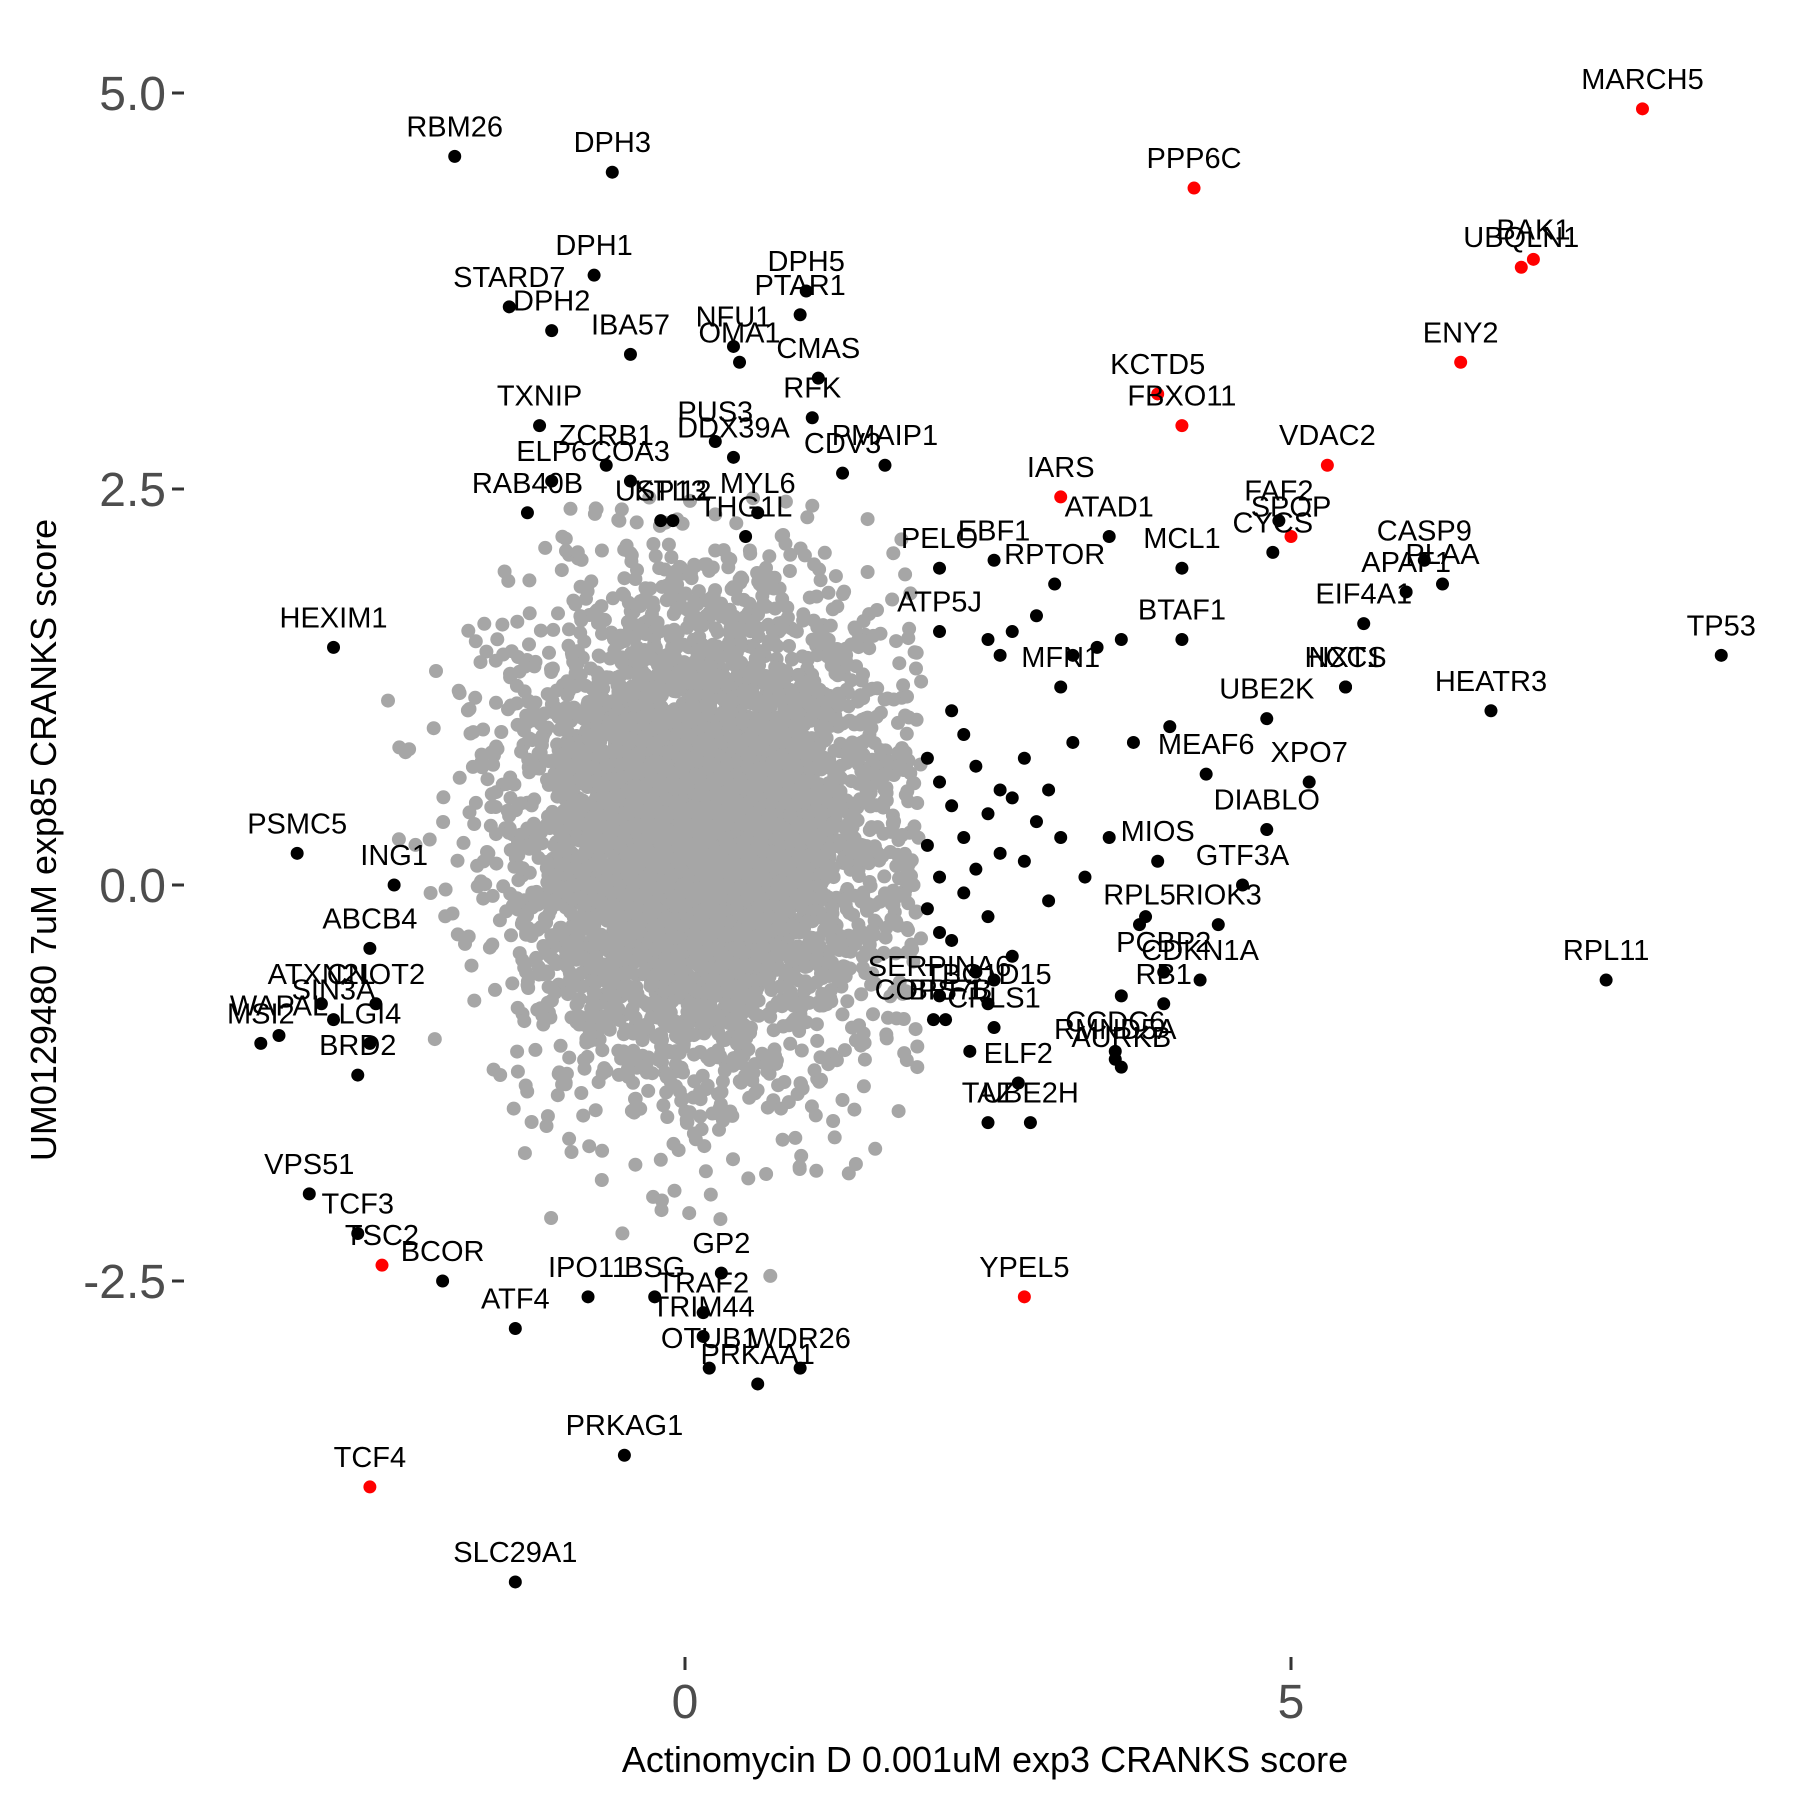 Image resolution: width=1800 pixels, height=1800 pixels. I want to click on background-cloud, so click(655, 886).